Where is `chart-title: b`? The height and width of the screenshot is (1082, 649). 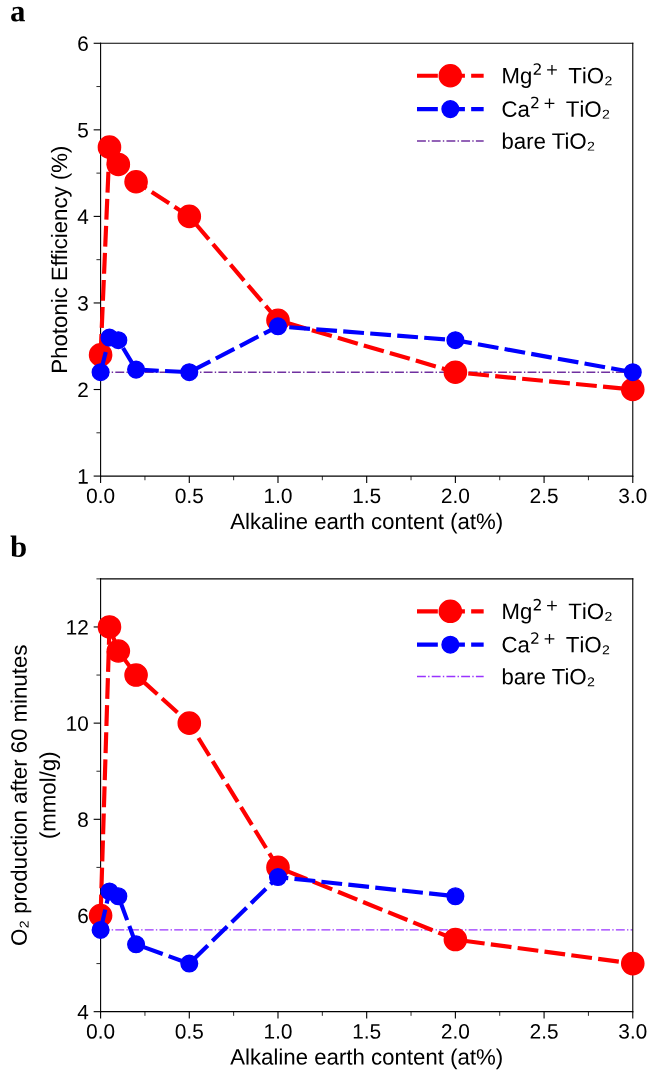
chart-title: b is located at coordinates (18, 546).